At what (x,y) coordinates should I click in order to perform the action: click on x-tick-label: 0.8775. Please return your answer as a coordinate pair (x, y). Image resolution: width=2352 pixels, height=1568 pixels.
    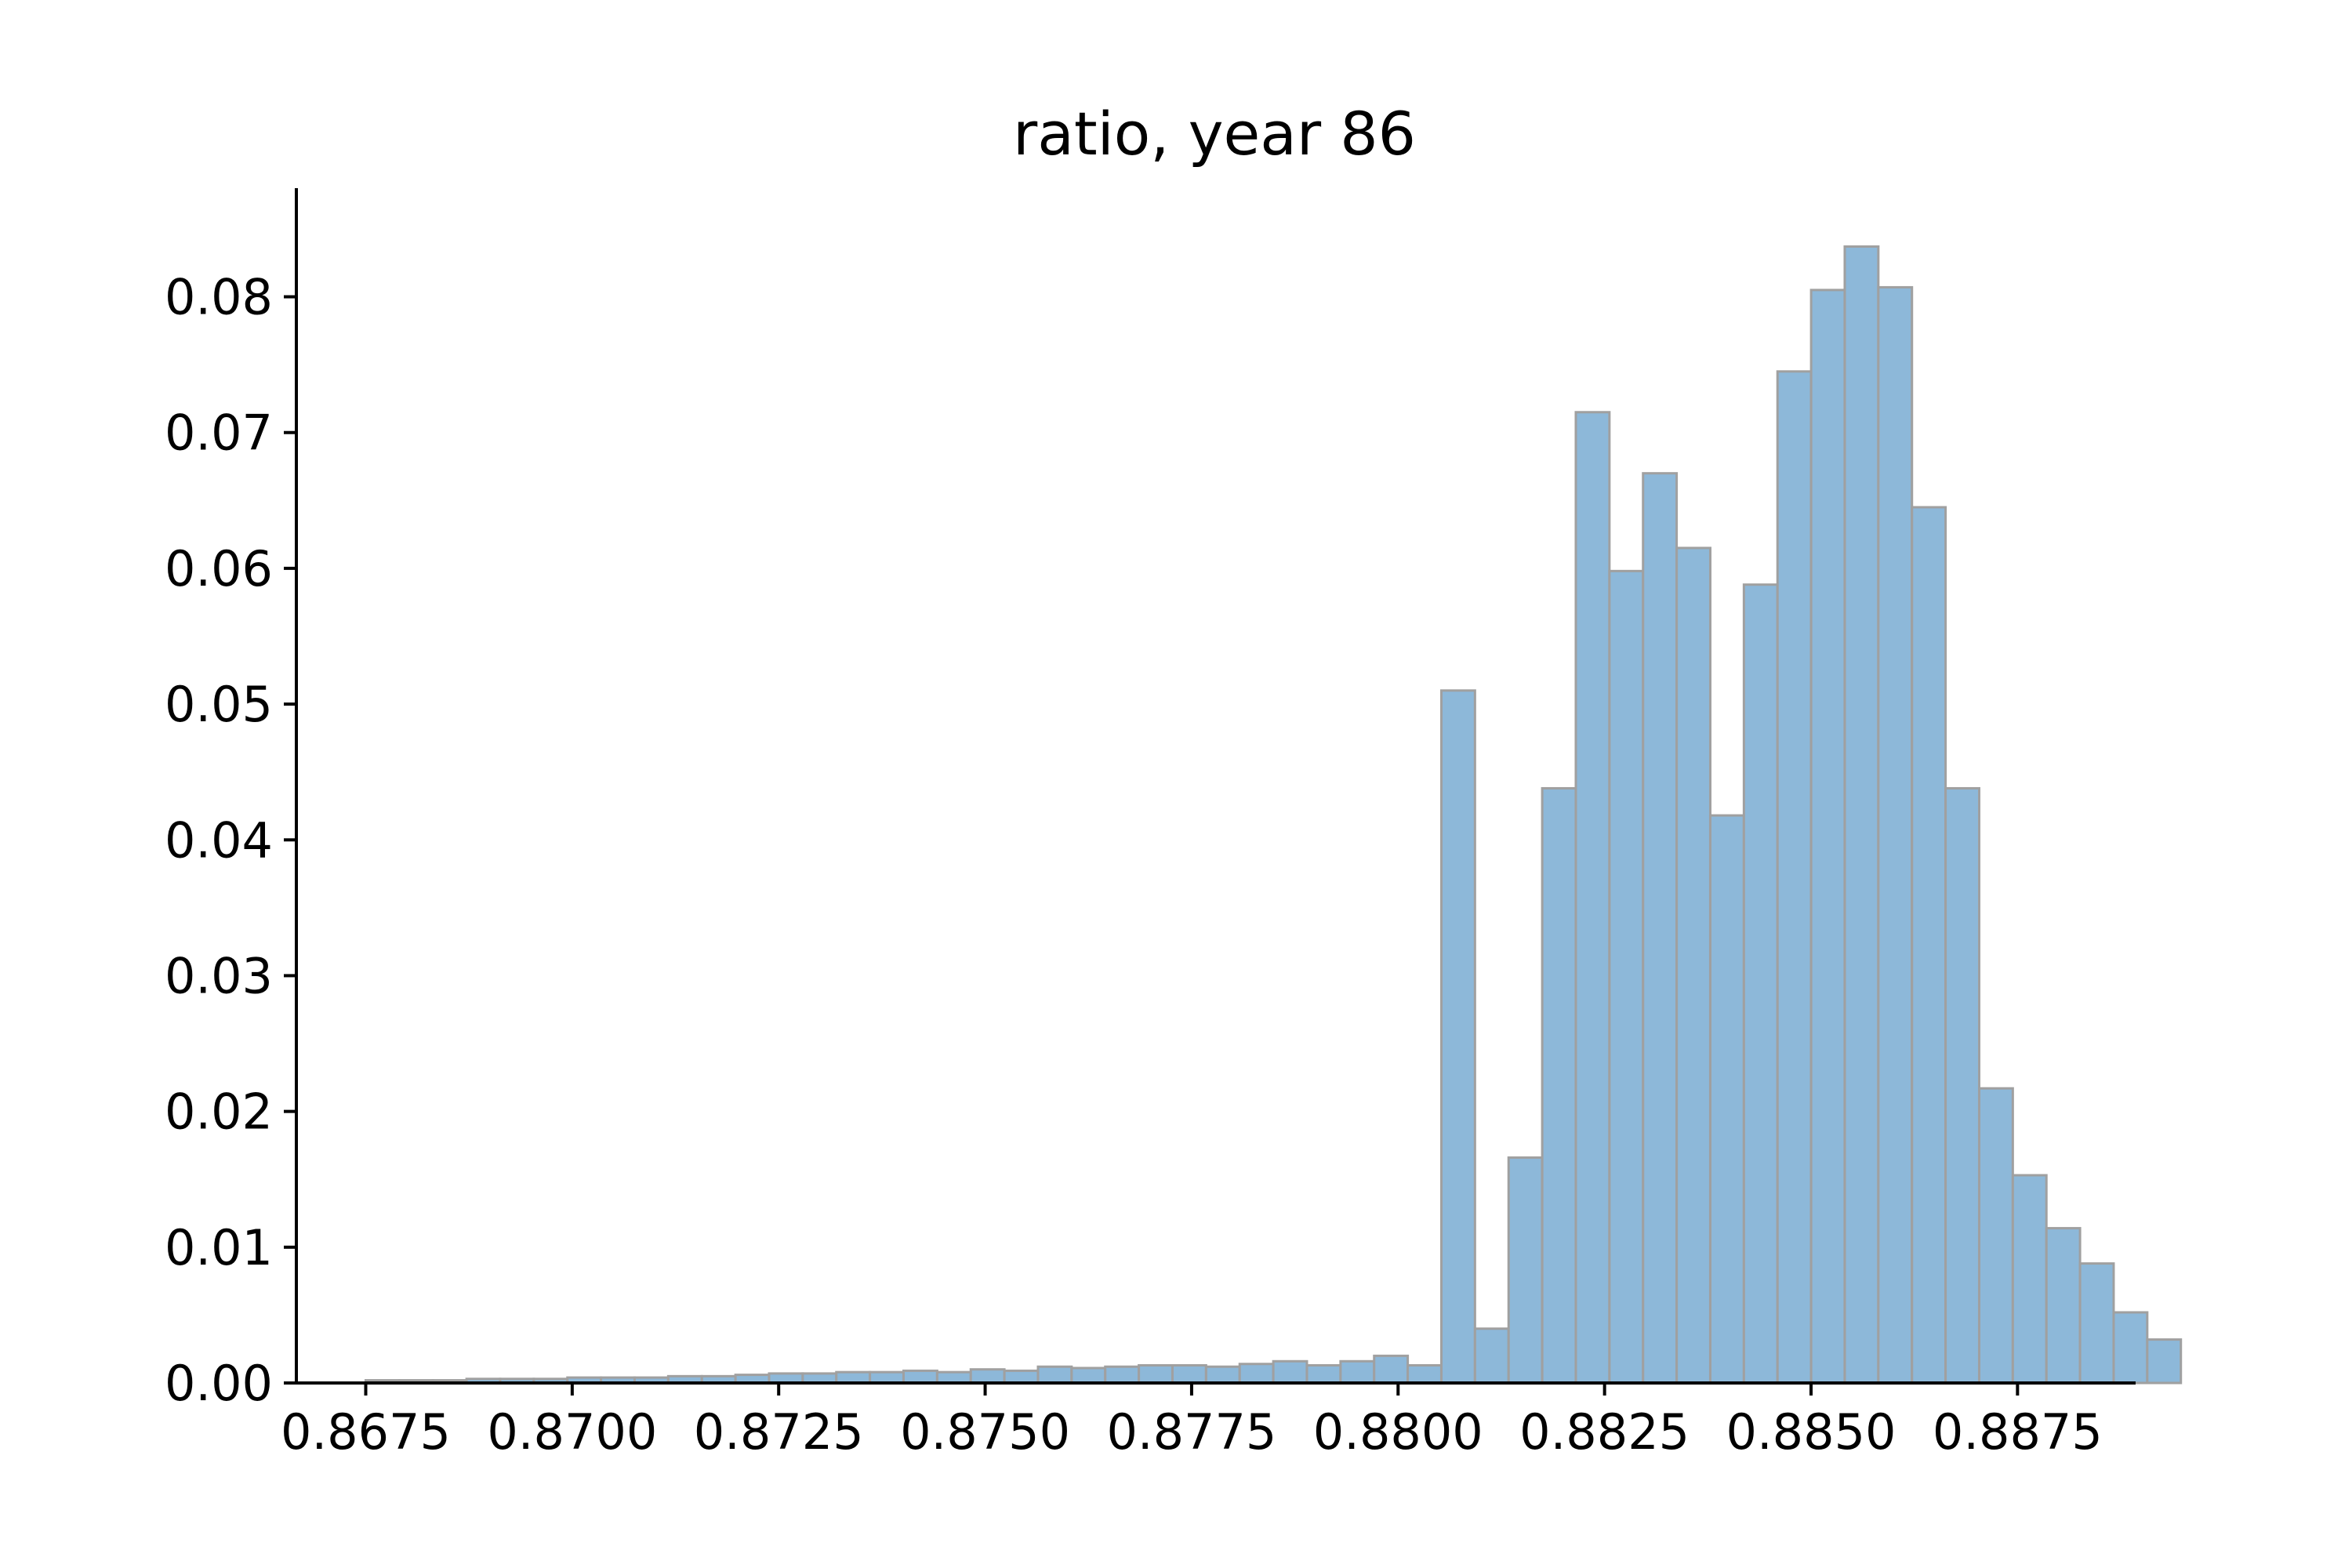
    Looking at the image, I should click on (1191, 1432).